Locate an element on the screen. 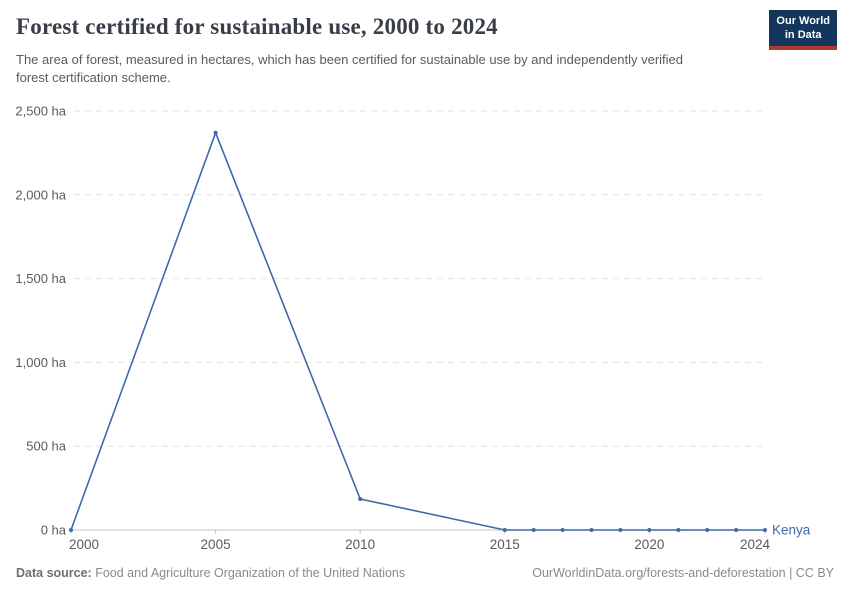 This screenshot has height=600, width=850. series-label: Kenya is located at coordinates (791, 530).